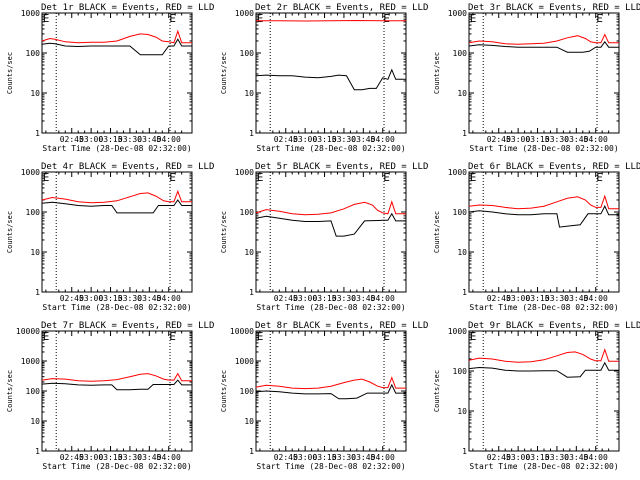 The height and width of the screenshot is (480, 640). I want to click on chart-title: Det 4r BLACK = Events, RED = LLD, so click(127, 167).